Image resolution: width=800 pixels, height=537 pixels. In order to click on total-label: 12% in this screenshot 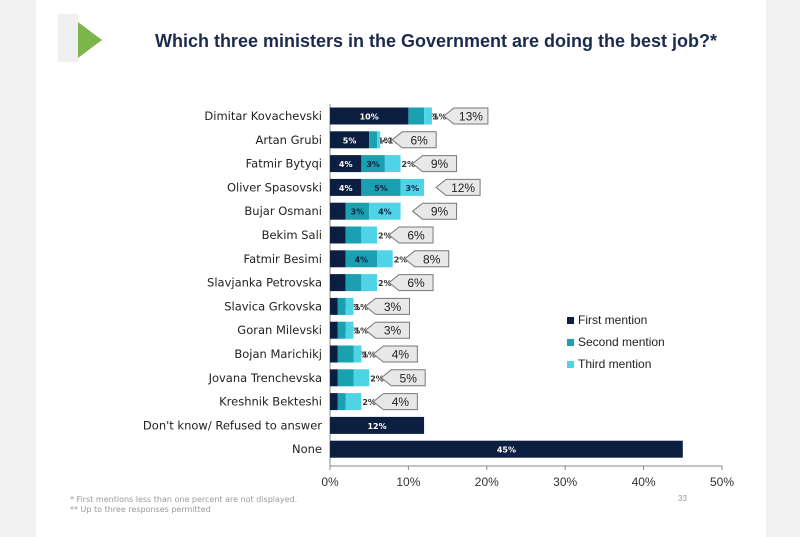, I will do `click(463, 188)`.